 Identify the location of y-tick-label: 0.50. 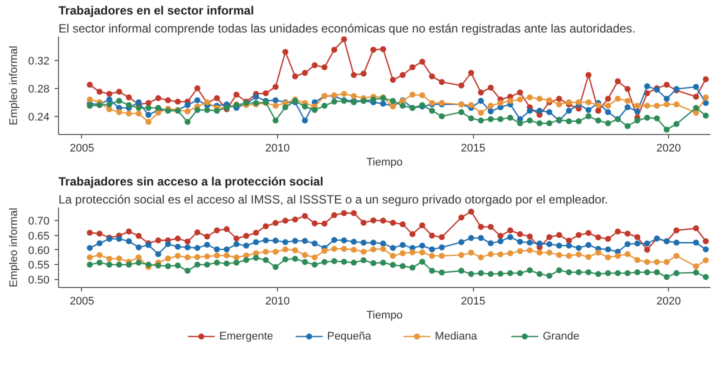
(39, 280).